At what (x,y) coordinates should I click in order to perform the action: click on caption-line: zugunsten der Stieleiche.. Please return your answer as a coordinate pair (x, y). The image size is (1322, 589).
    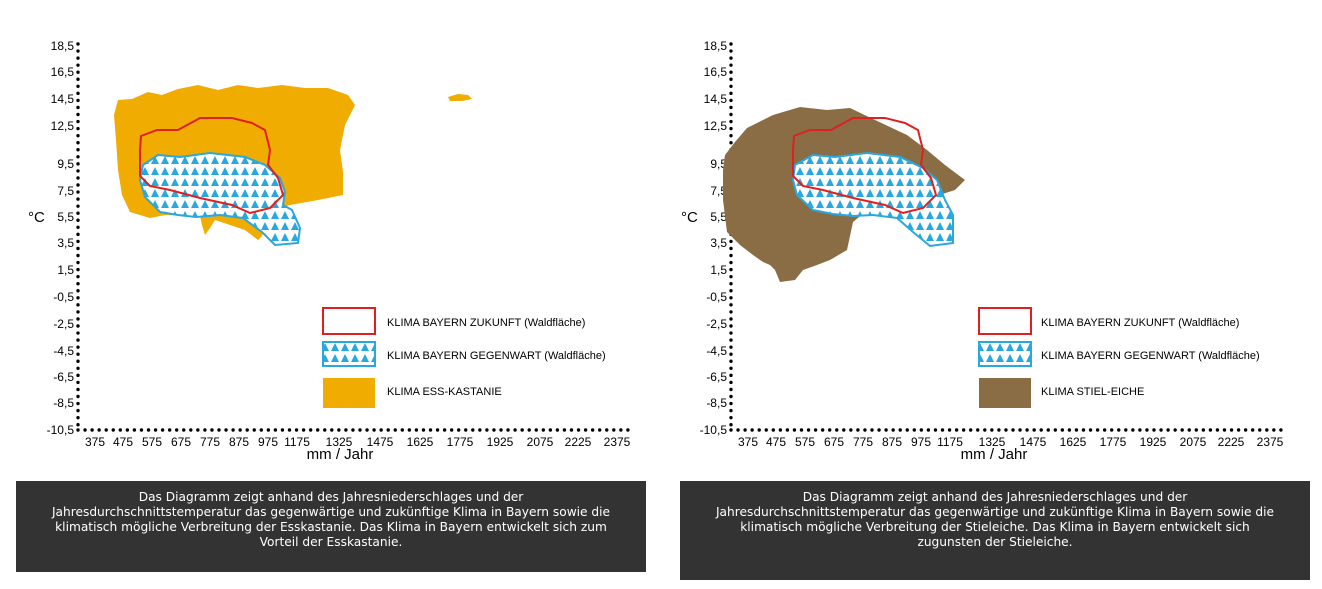
    Looking at the image, I should click on (995, 542).